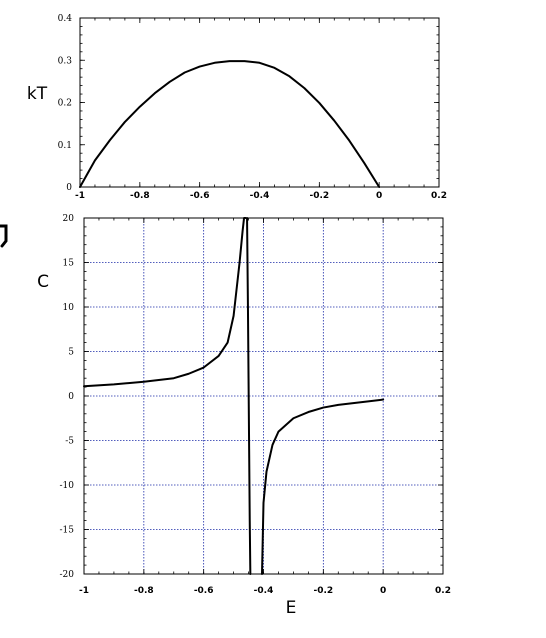  What do you see at coordinates (140, 196) in the screenshot?
I see `kt-chart-x-tick-label: -0.8` at bounding box center [140, 196].